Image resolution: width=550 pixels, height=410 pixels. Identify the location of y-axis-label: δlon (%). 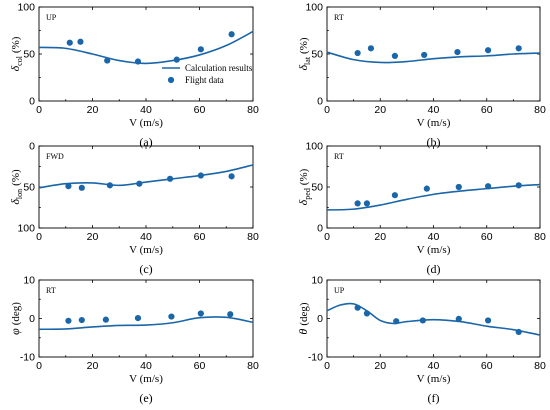
(16, 187).